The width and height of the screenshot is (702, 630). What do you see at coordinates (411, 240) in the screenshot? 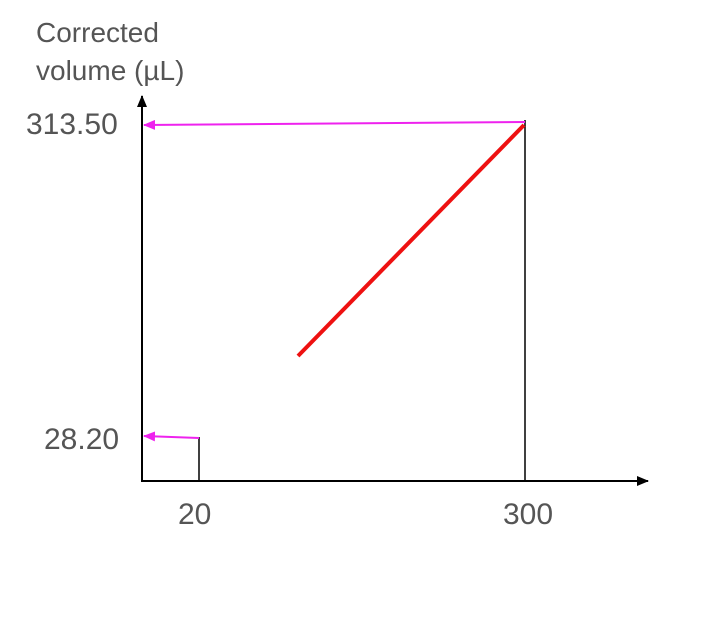
I see `calibration-line` at bounding box center [411, 240].